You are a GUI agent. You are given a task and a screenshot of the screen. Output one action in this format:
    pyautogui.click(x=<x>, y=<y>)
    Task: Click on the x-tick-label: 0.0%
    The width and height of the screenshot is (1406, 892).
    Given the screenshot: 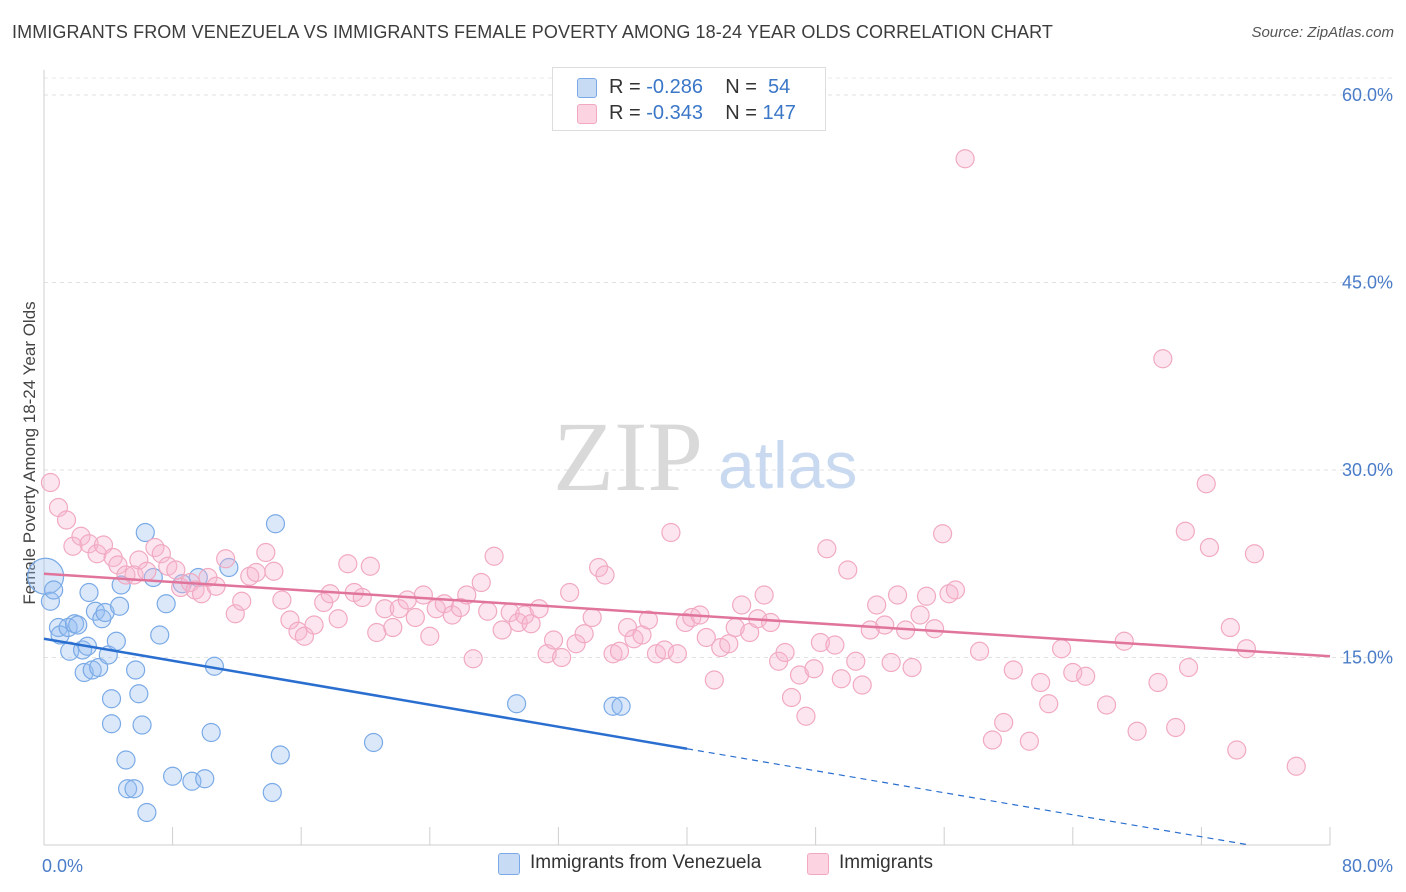 What is the action you would take?
    pyautogui.click(x=62, y=866)
    